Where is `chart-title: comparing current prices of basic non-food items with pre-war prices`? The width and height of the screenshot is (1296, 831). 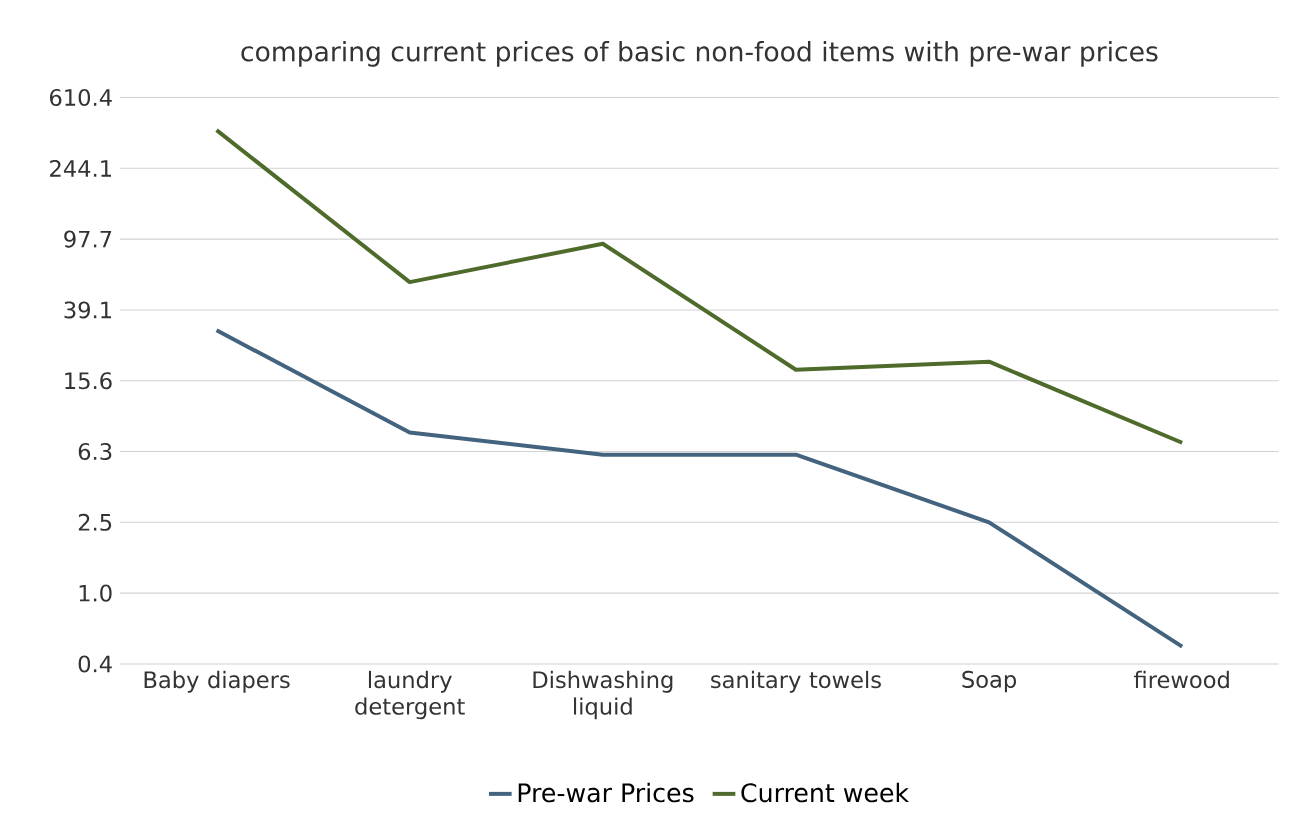
chart-title: comparing current prices of basic non-food items with pre-war prices is located at coordinates (699, 54).